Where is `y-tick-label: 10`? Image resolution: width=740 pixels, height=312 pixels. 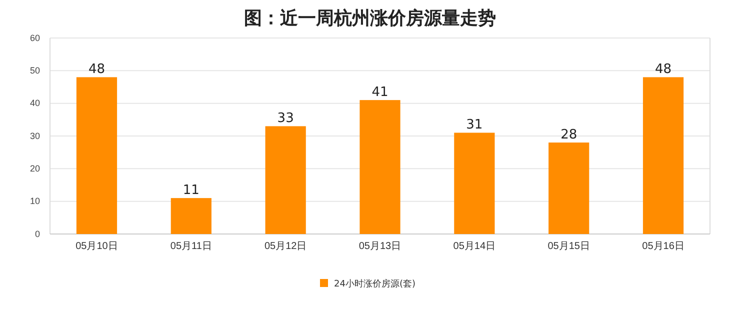 y-tick-label: 10 is located at coordinates (35, 201).